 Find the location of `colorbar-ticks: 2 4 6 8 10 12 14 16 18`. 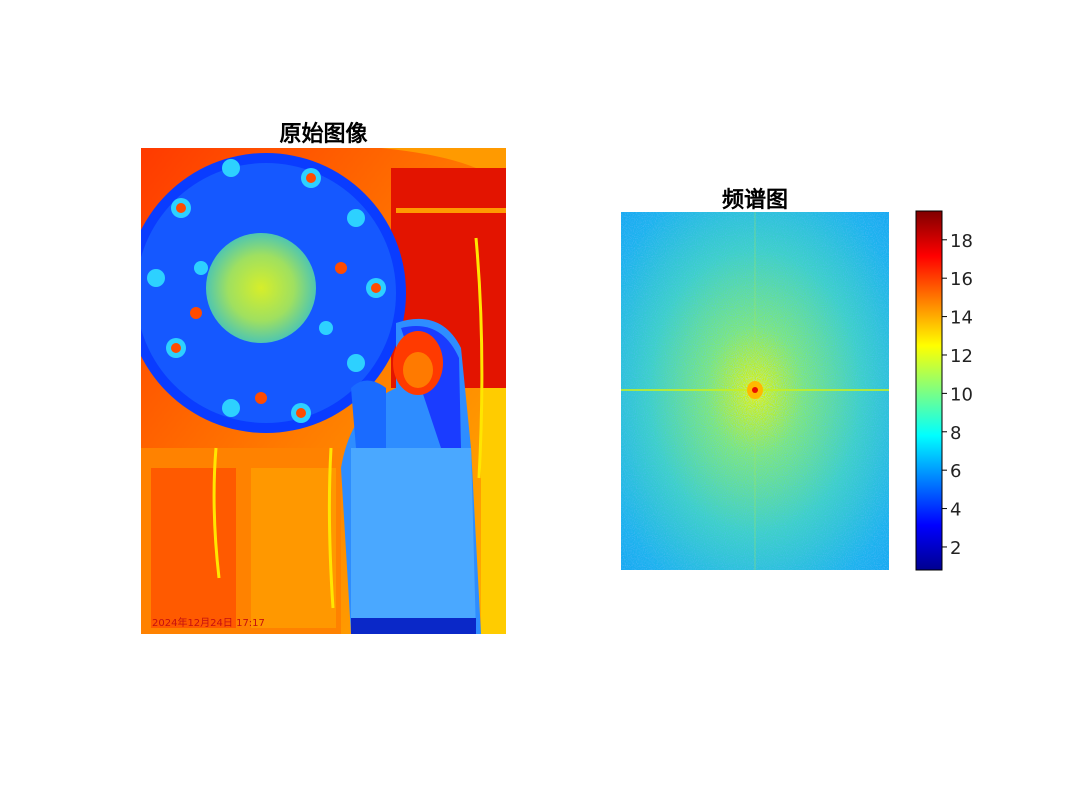

colorbar-ticks: 2 4 6 8 10 12 14 16 18 is located at coordinates (957, 395).